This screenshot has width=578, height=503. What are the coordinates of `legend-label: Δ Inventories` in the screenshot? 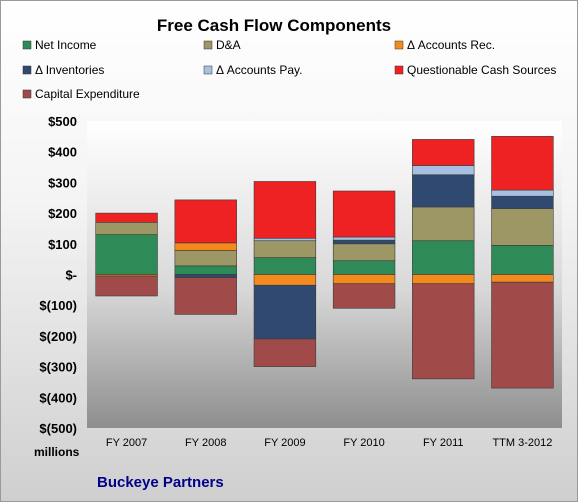 It's located at (69, 70).